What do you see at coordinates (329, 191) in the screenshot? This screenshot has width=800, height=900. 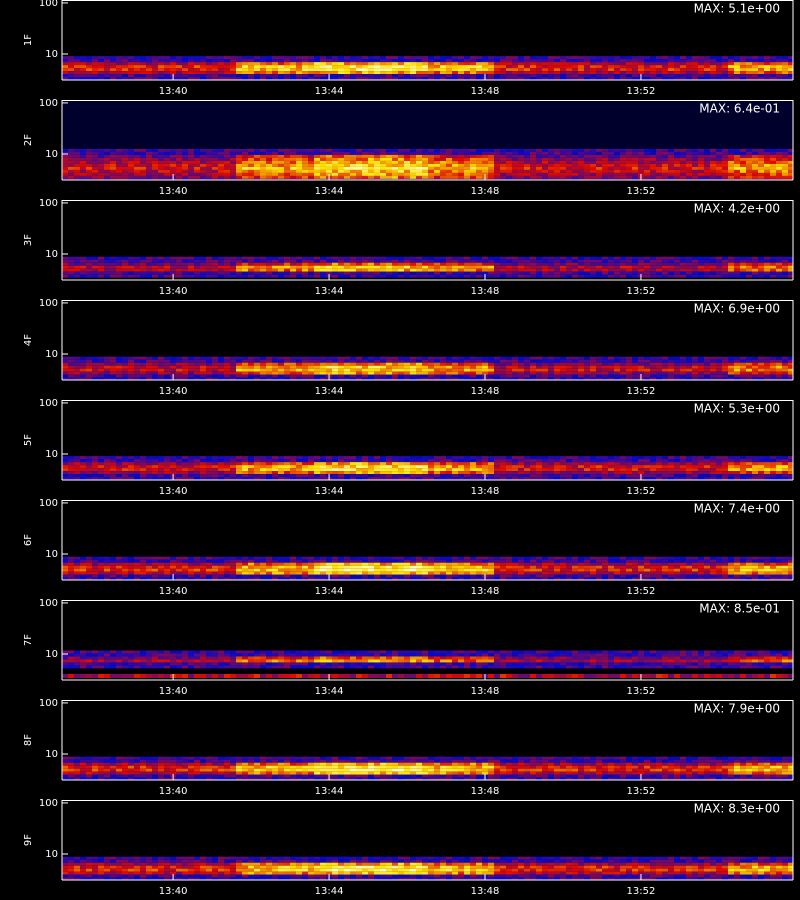 I see `x-tick-label: 13:44` at bounding box center [329, 191].